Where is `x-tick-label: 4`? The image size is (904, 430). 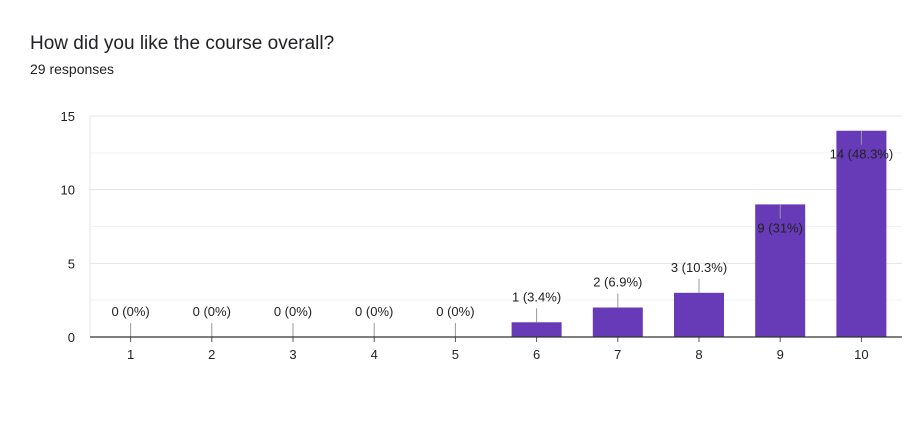
x-tick-label: 4 is located at coordinates (374, 354).